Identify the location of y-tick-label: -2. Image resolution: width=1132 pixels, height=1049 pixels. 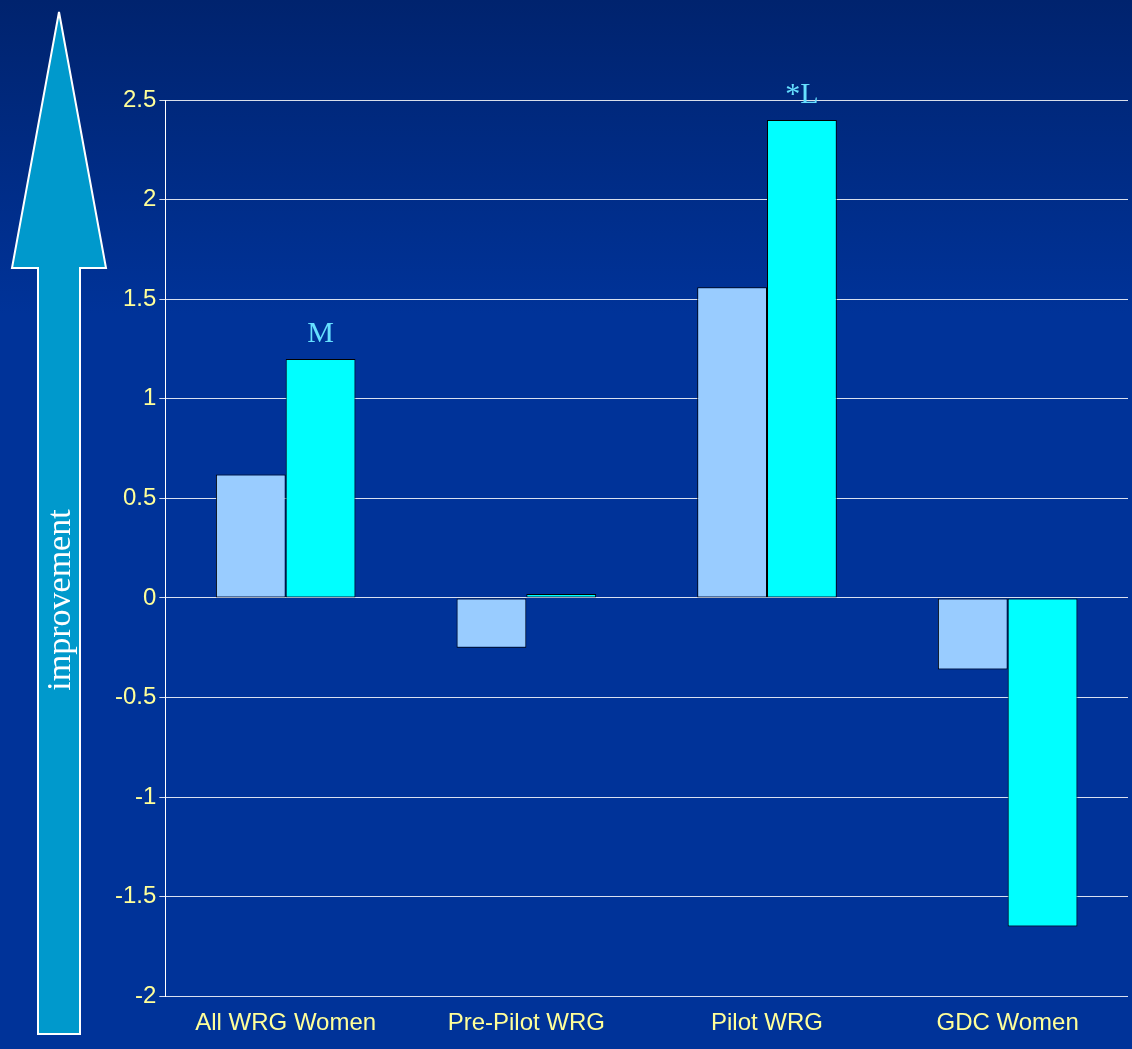
(146, 994).